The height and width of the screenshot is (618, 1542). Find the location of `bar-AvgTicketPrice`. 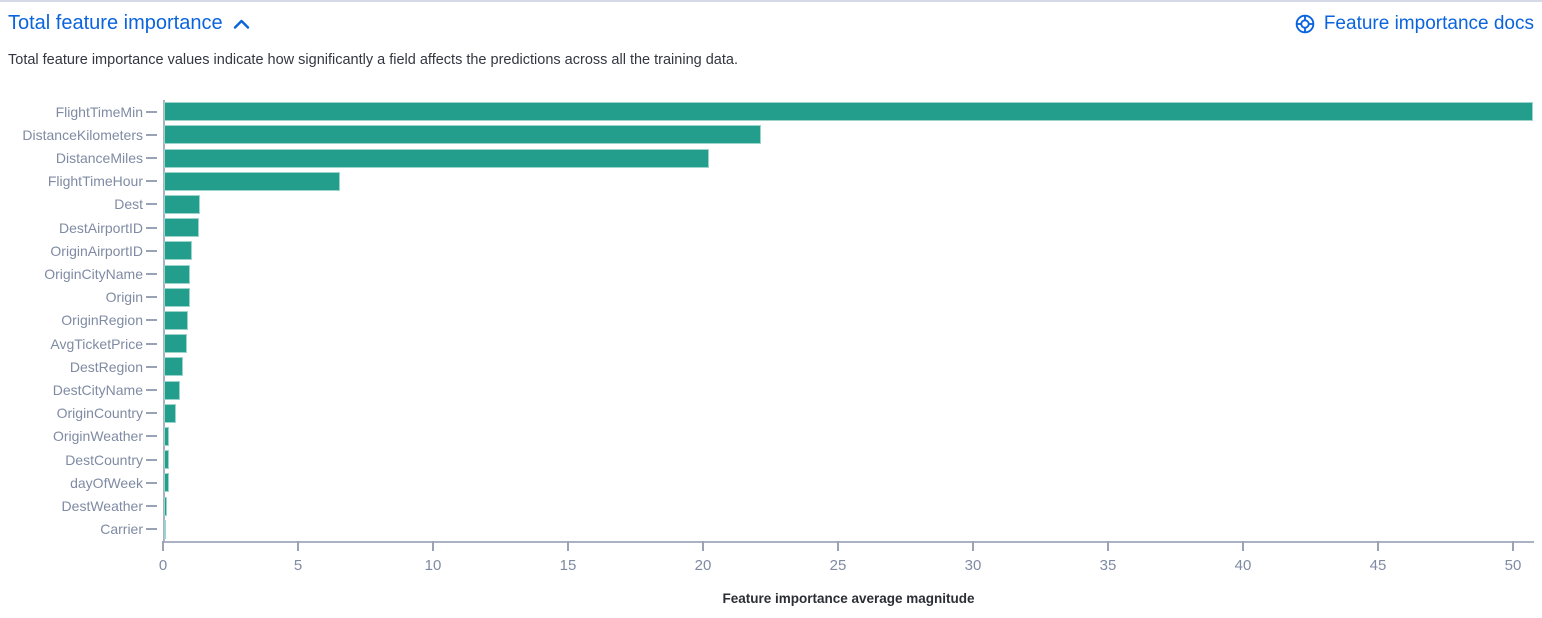

bar-AvgTicketPrice is located at coordinates (175, 344).